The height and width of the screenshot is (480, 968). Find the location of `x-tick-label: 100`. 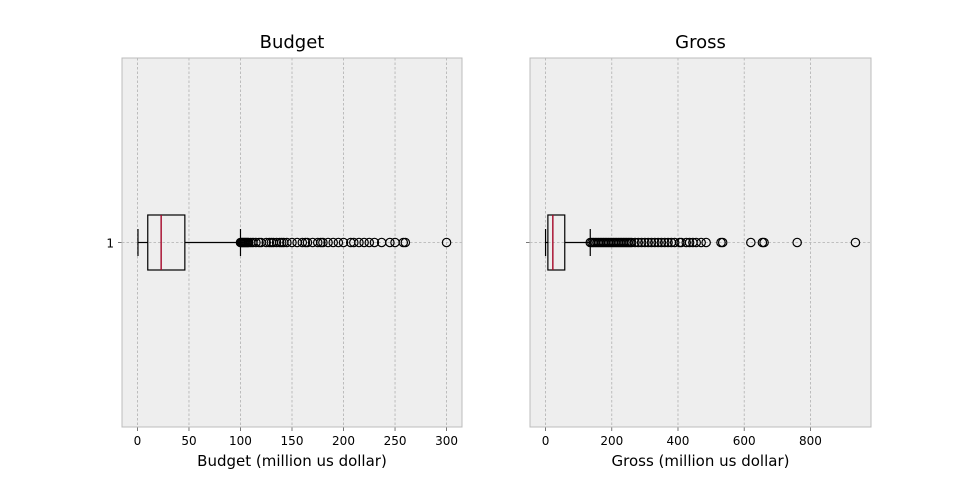

x-tick-label: 100 is located at coordinates (240, 441).